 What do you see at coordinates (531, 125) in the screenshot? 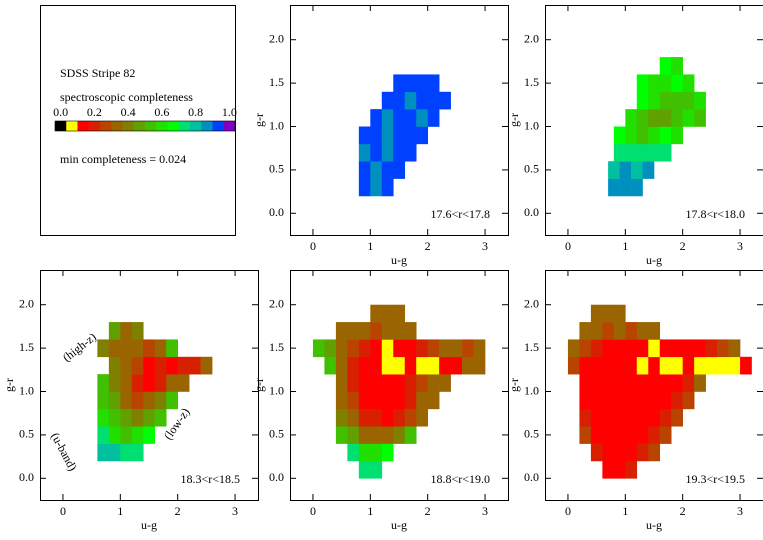
I see `y-tick-label: 1.0` at bounding box center [531, 125].